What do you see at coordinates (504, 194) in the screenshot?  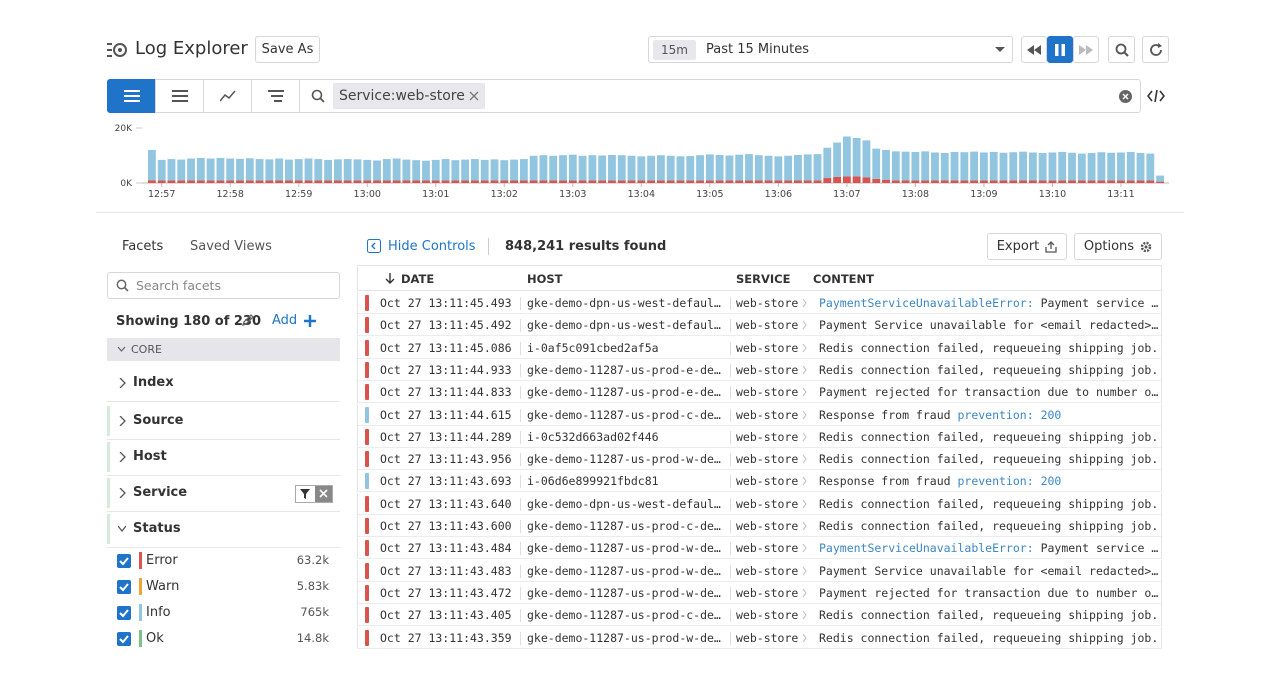 I see `x-tick-label: 13:02` at bounding box center [504, 194].